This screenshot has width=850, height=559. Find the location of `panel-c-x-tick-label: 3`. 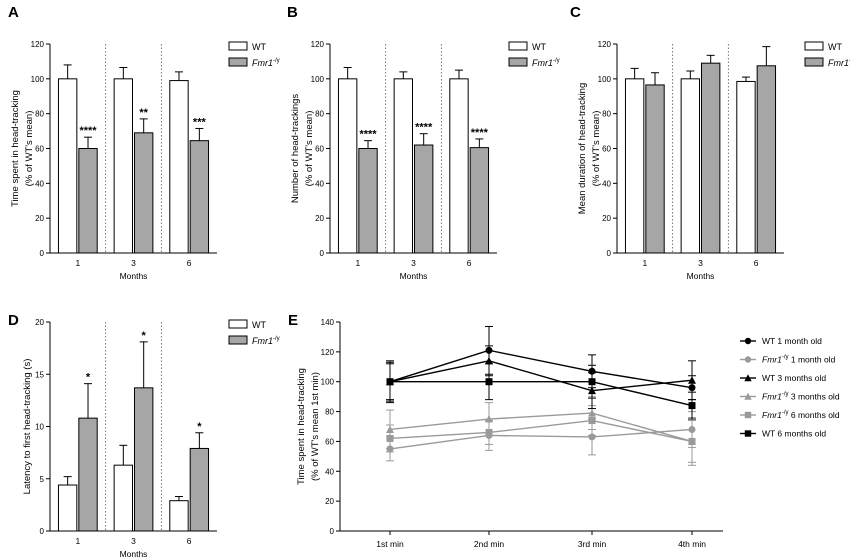

panel-c-x-tick-label: 3 is located at coordinates (700, 263).